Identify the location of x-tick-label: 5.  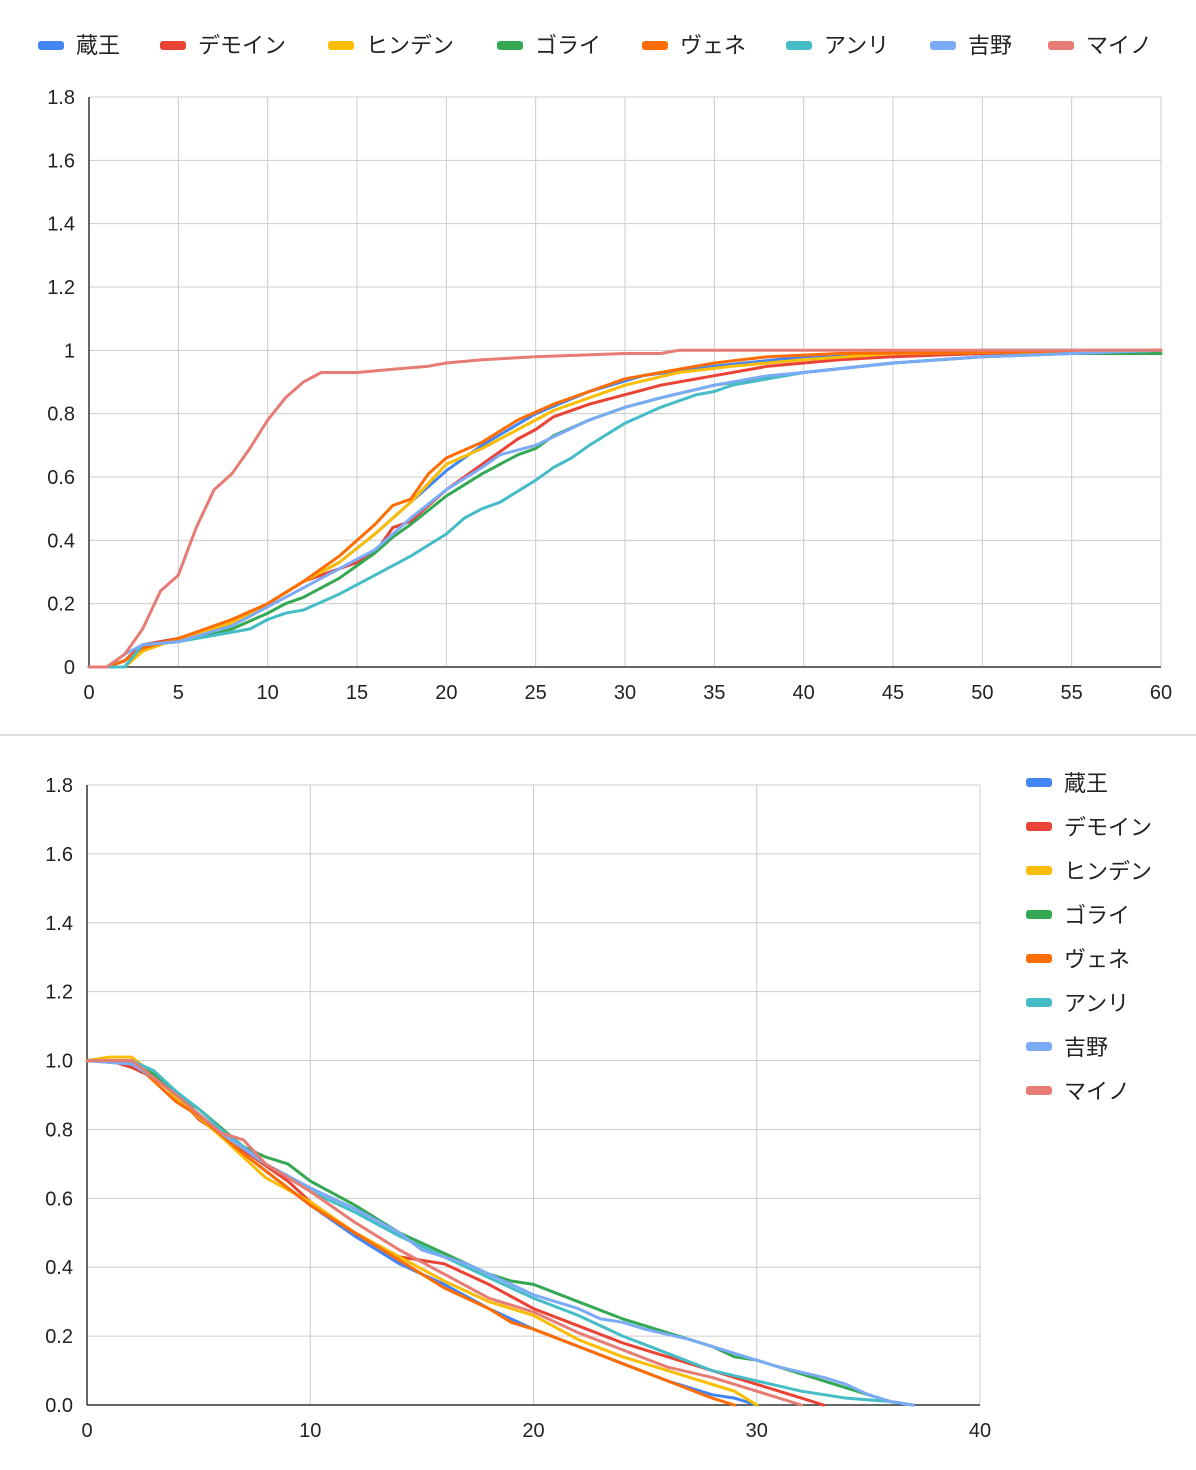
(178, 693).